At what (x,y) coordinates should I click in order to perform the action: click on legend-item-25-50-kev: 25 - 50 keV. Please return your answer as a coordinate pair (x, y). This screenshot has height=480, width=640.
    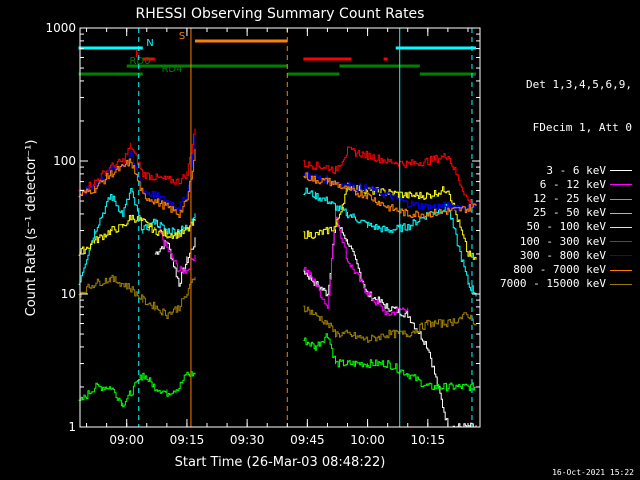
    Looking at the image, I should click on (566, 213).